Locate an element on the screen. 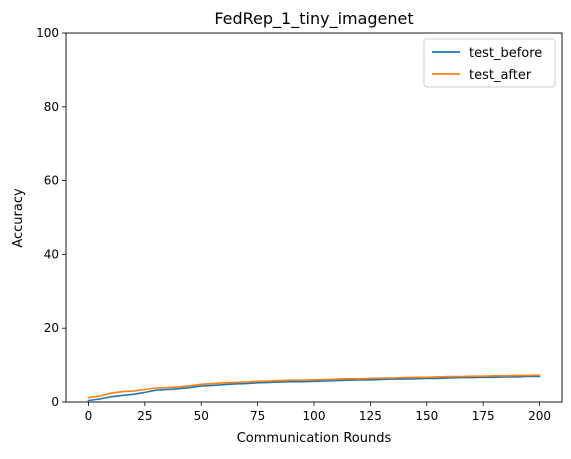 The height and width of the screenshot is (459, 571). y-tick-label: 20 is located at coordinates (51, 328).